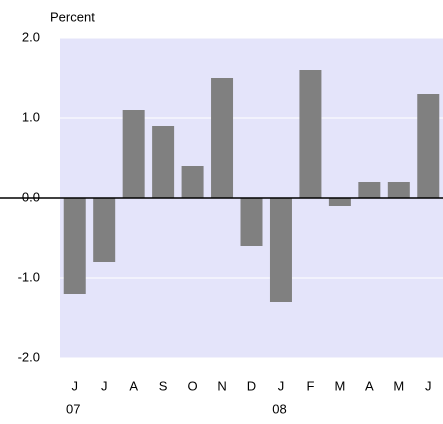 The width and height of the screenshot is (443, 424). I want to click on y-tick-label: 0.0, so click(31, 196).